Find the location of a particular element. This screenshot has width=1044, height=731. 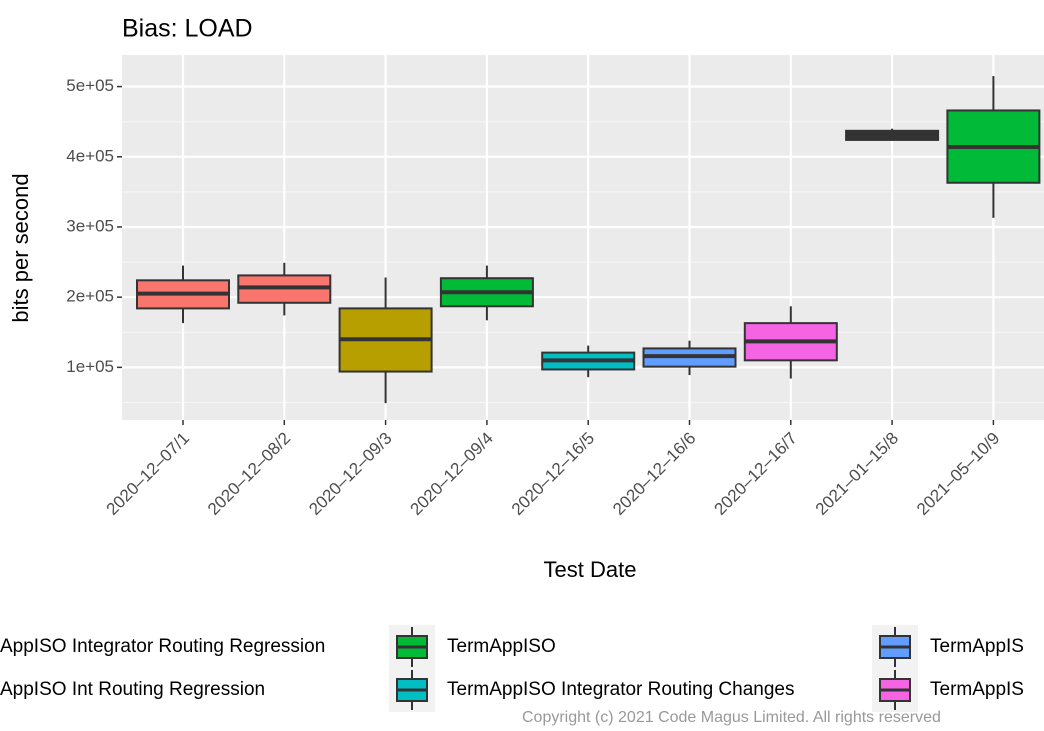

legend-label: TermAppISO Integrator Routing Changes is located at coordinates (620, 689).